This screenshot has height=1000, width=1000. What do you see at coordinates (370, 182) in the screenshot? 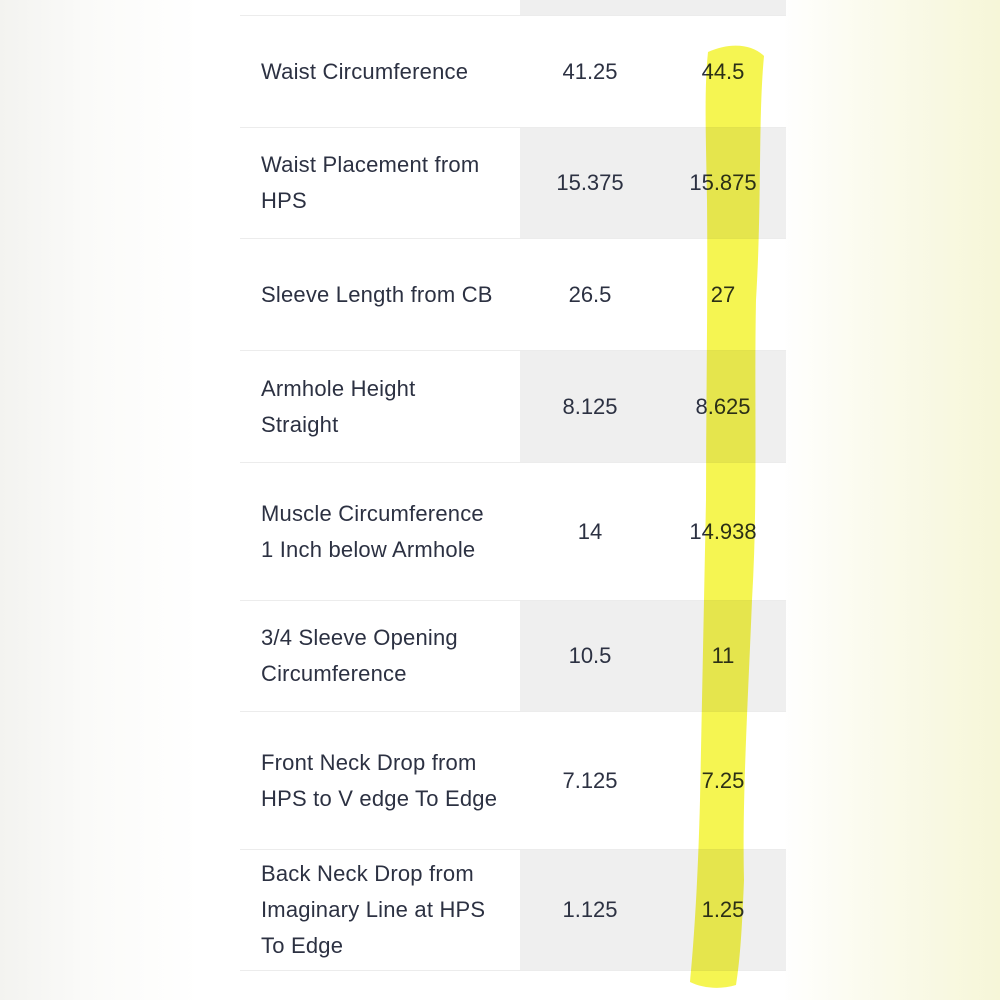
I see `measurement-label: Waist Placement from HPS` at bounding box center [370, 182].